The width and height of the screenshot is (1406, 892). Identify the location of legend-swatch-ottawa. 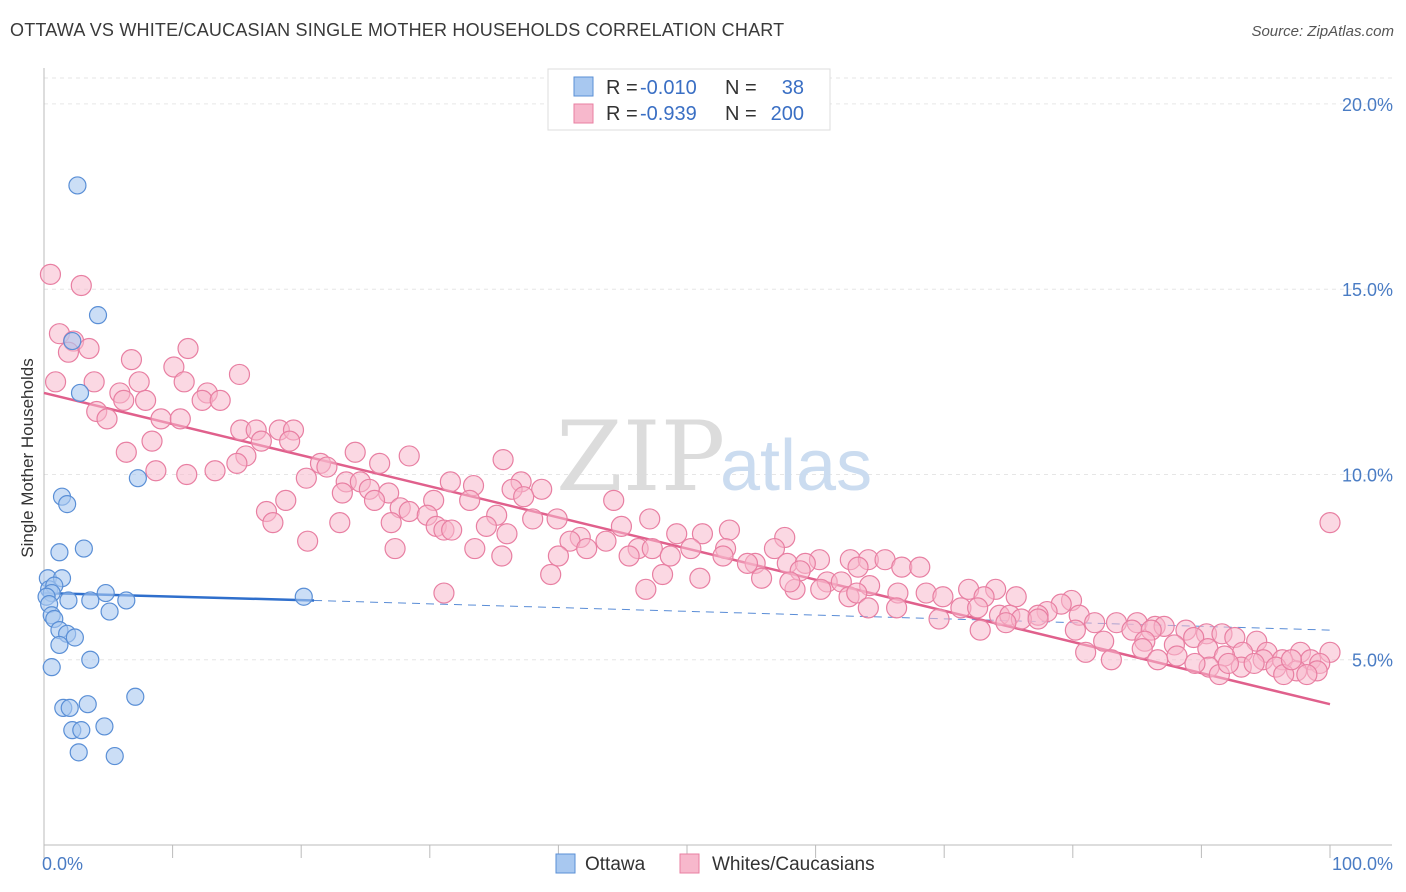
(583, 86).